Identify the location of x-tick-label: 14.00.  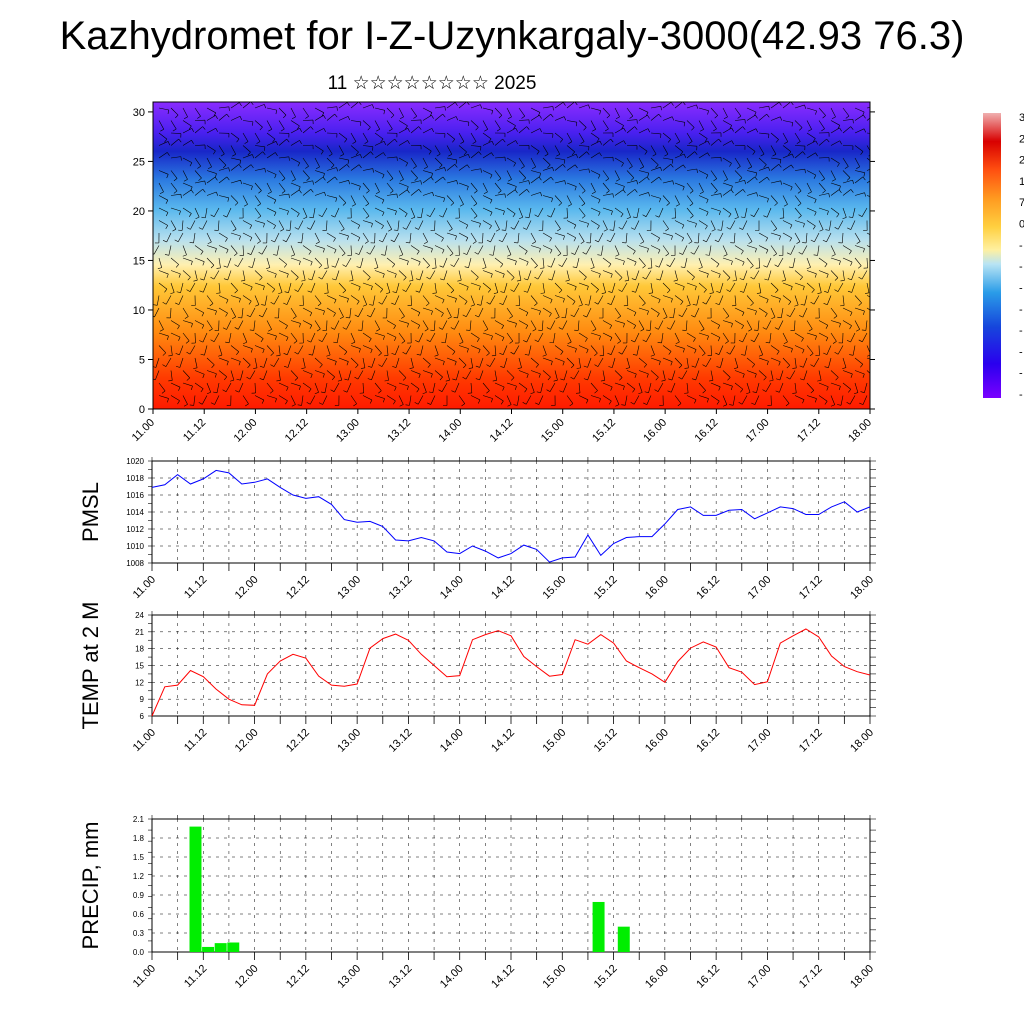
(452, 588).